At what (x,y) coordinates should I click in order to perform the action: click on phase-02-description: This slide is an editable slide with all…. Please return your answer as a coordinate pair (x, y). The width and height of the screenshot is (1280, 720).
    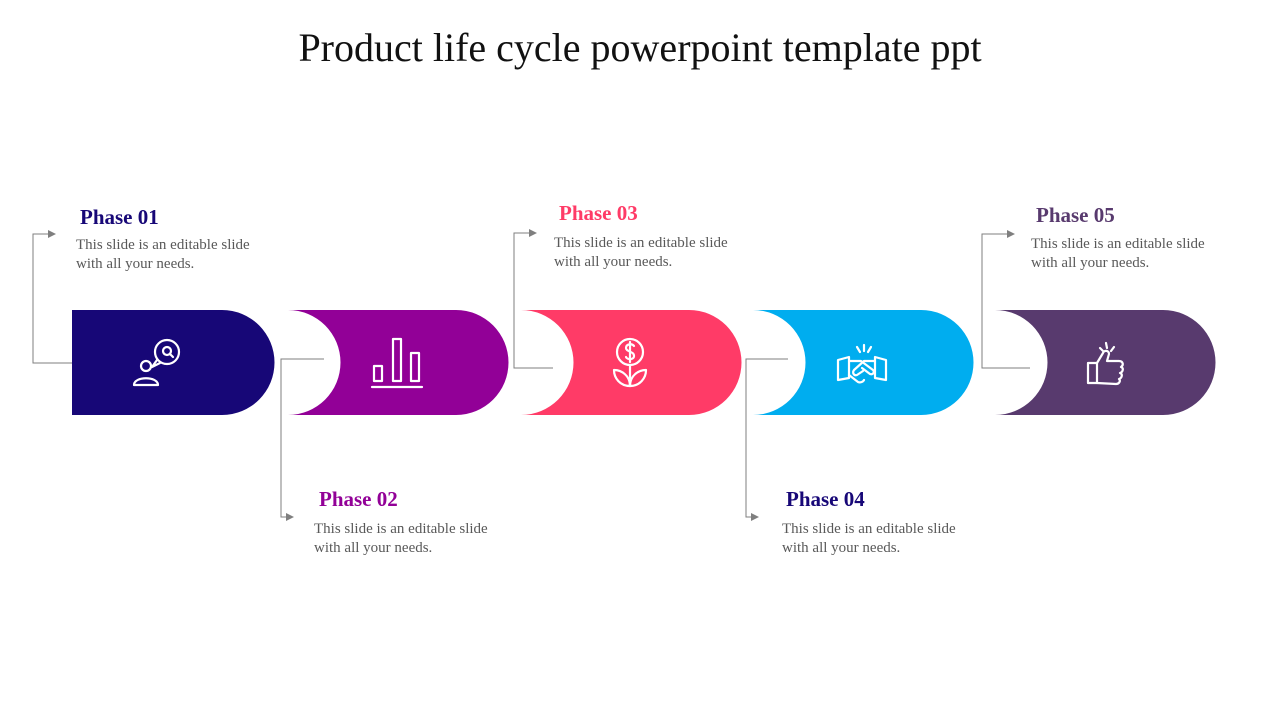
    Looking at the image, I should click on (401, 538).